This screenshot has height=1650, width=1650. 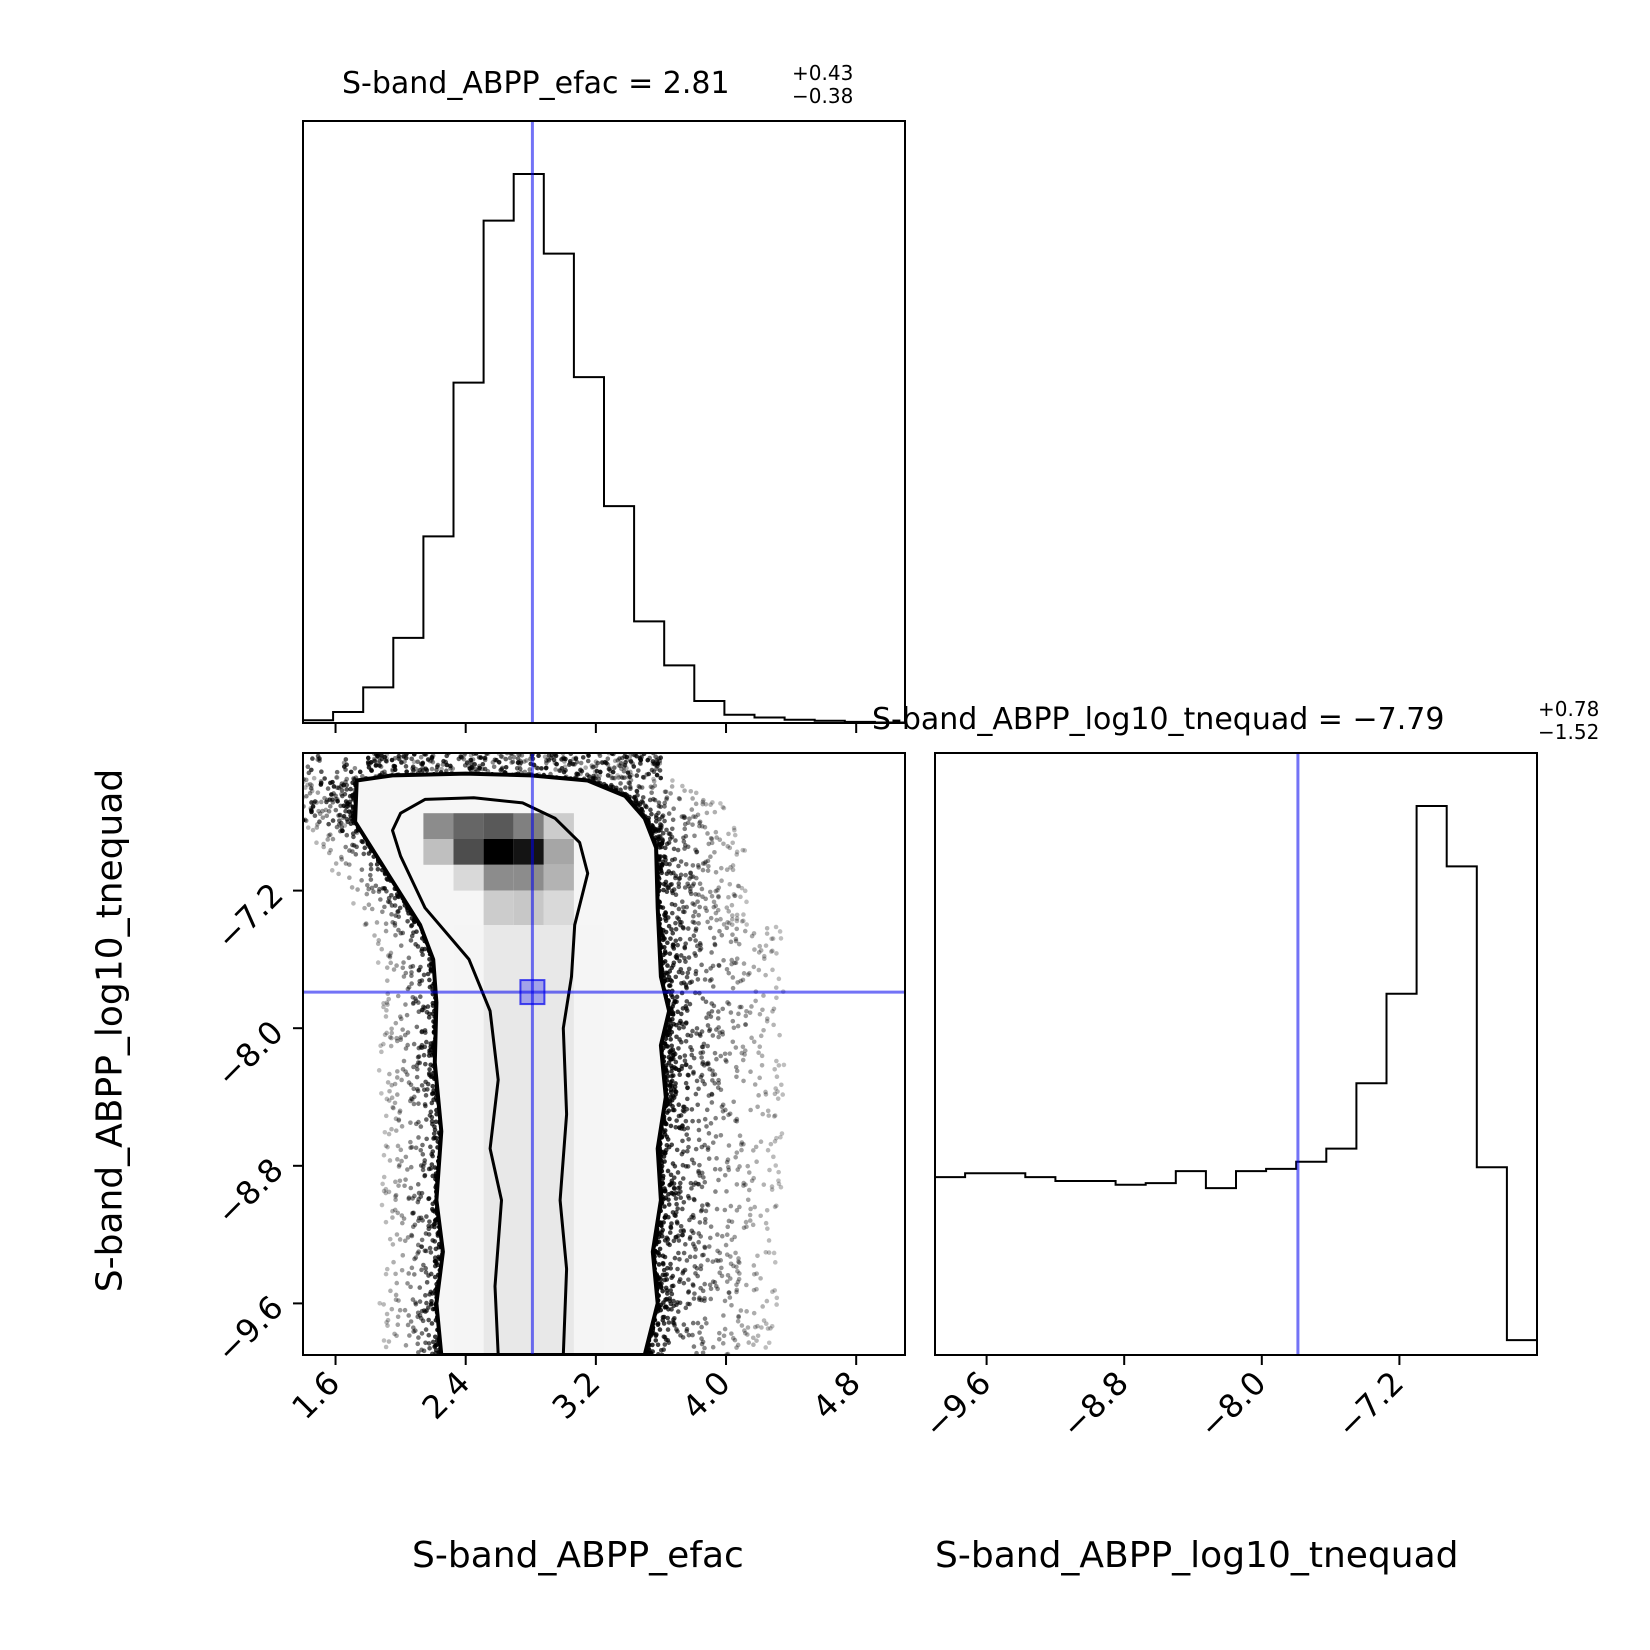 What do you see at coordinates (576, 1395) in the screenshot?
I see `joint-x-tick-label: 3.2` at bounding box center [576, 1395].